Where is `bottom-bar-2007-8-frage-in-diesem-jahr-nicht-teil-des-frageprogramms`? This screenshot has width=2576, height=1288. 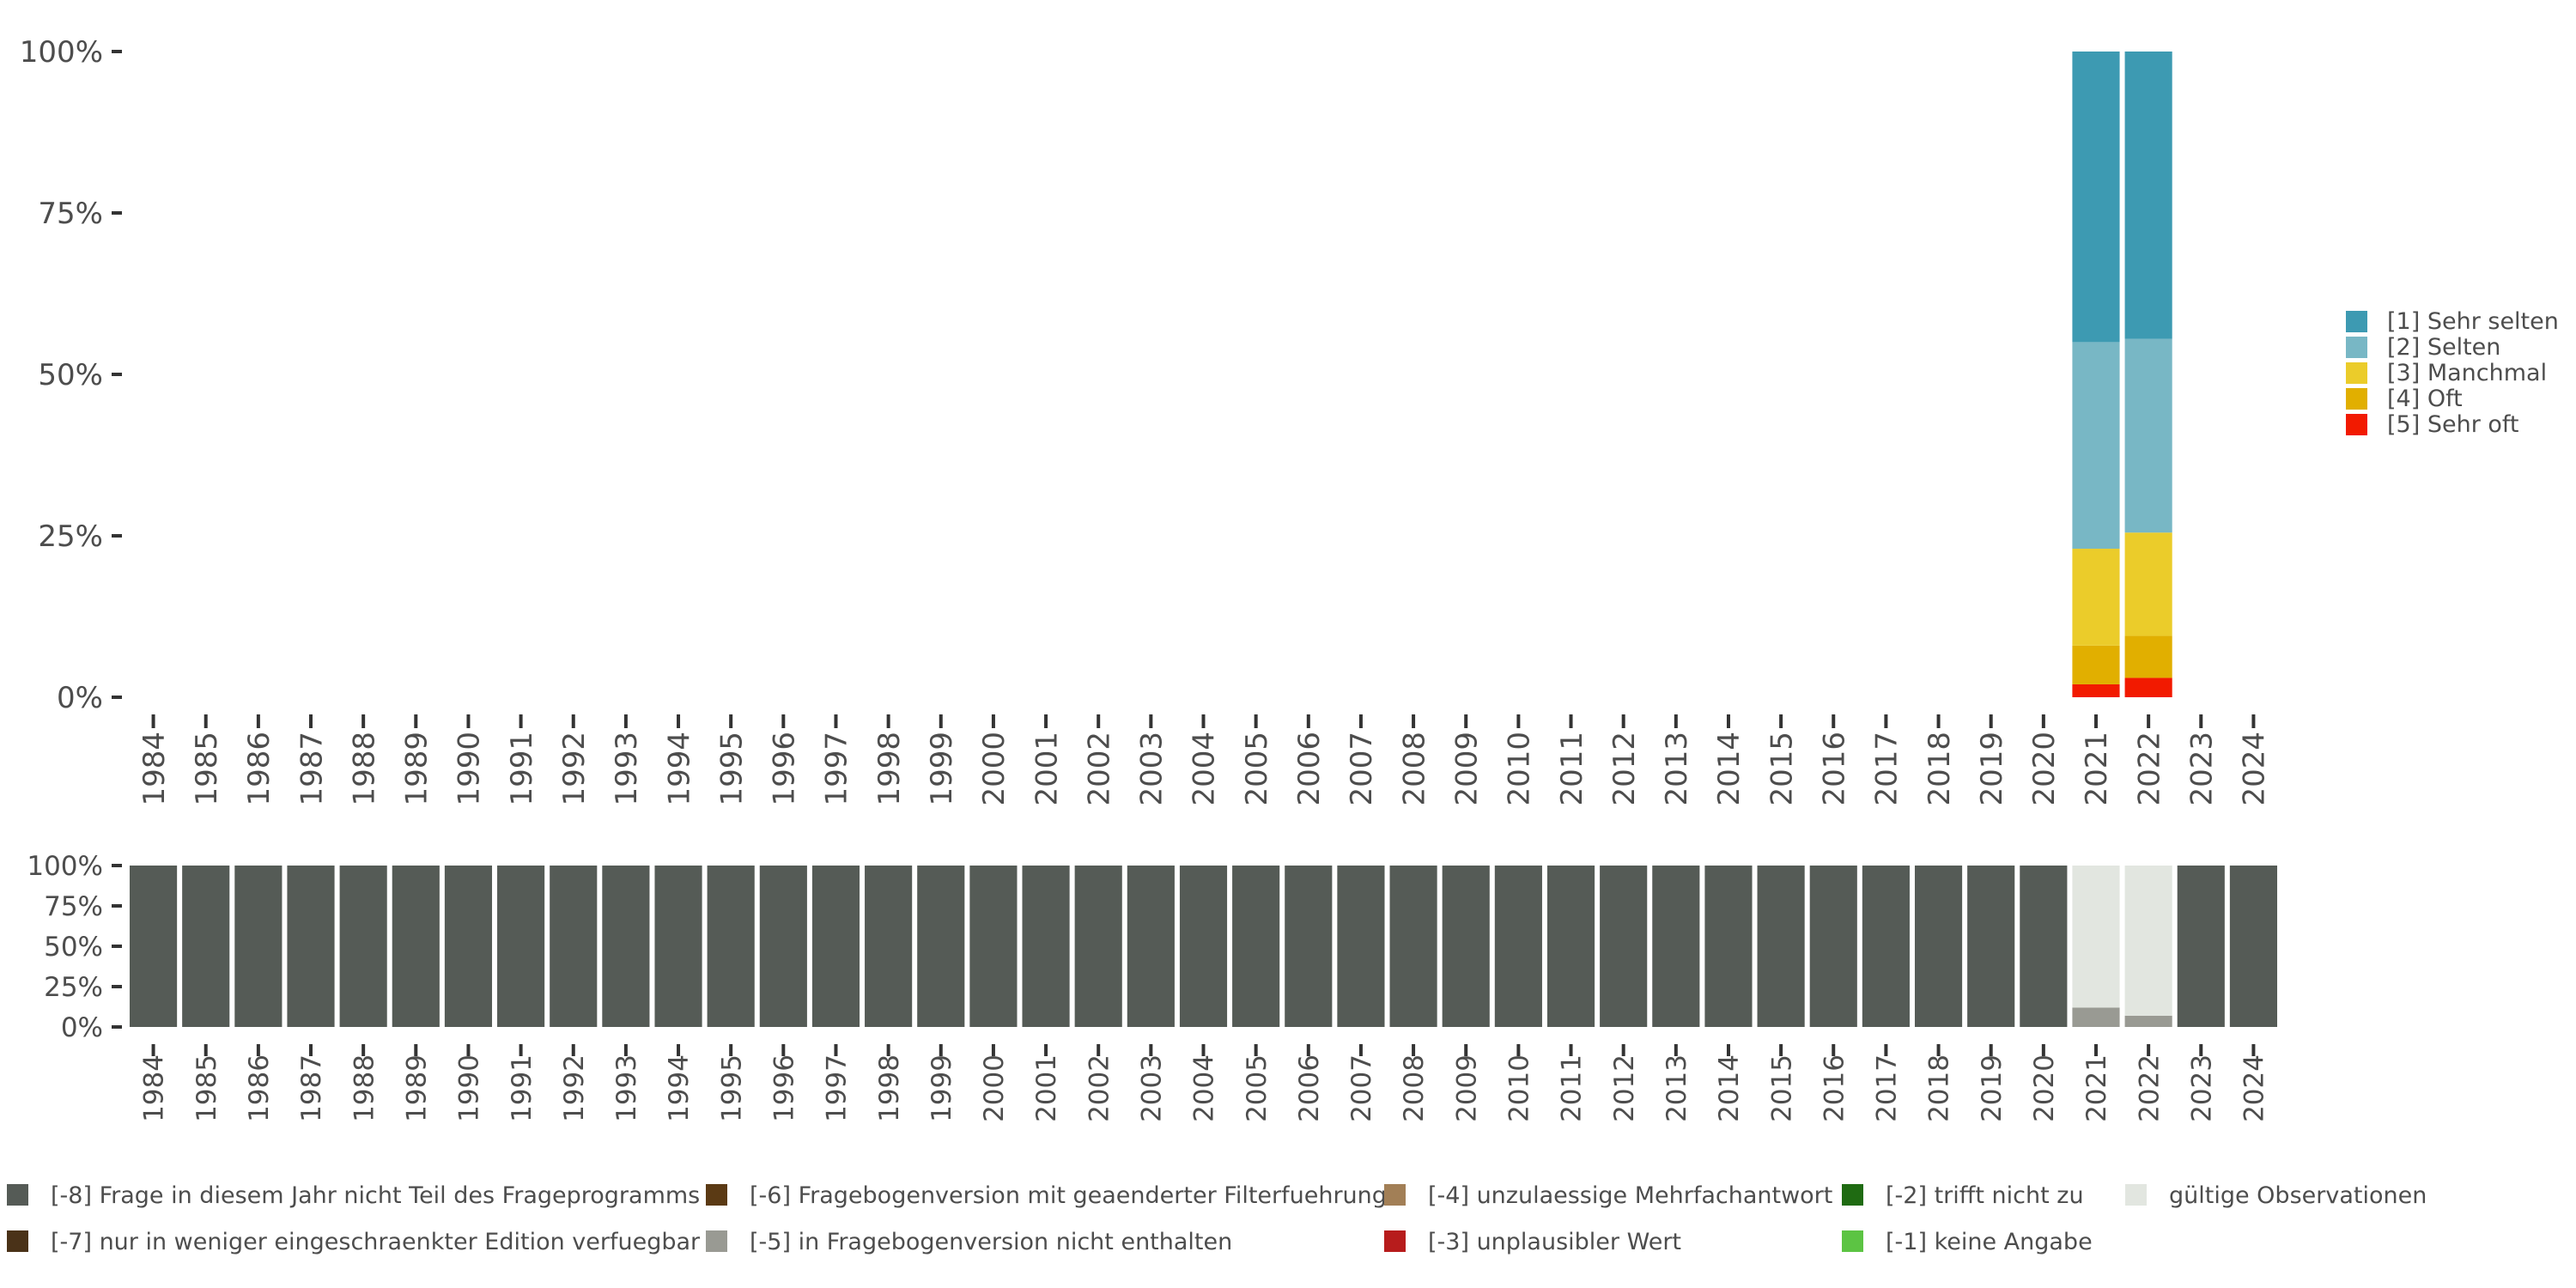 bottom-bar-2007-8-frage-in-diesem-jahr-nicht-teil-des-frageprogramms is located at coordinates (1361, 947).